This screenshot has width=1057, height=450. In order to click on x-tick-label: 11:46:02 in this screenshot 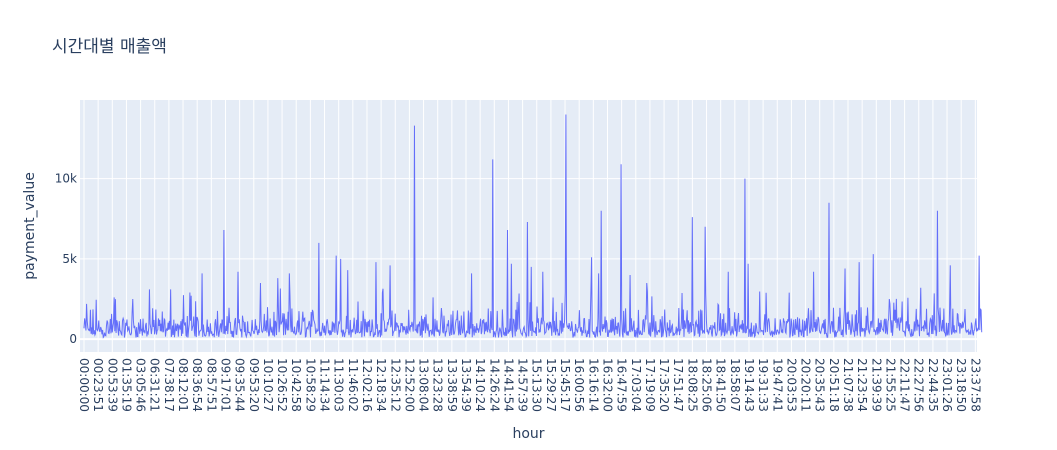, I will do `click(353, 385)`.